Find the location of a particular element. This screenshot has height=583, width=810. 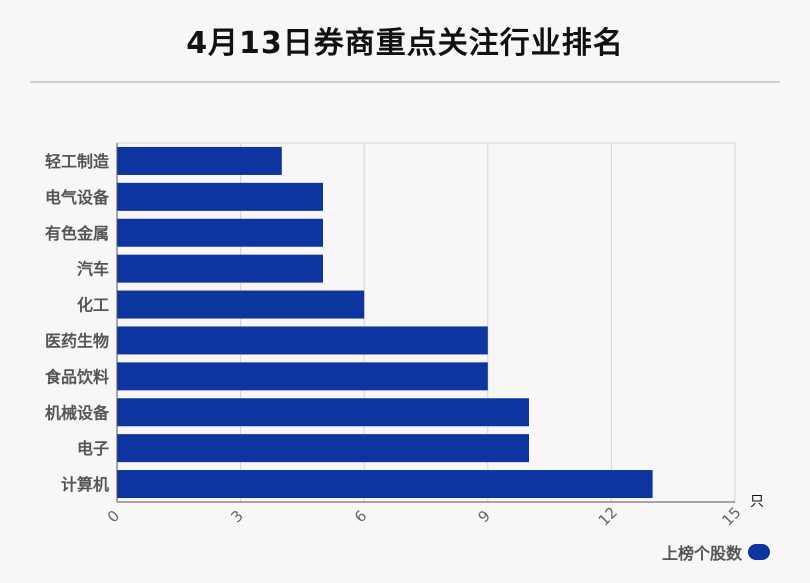

category-label: 计算机 is located at coordinates (85, 484).